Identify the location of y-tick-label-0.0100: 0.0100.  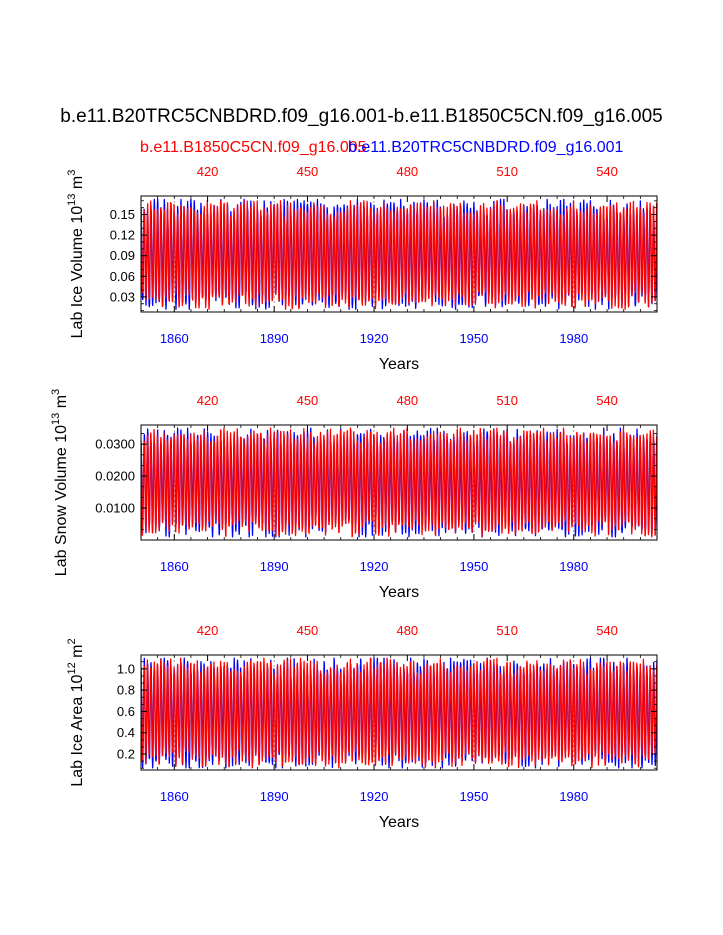
(115, 508).